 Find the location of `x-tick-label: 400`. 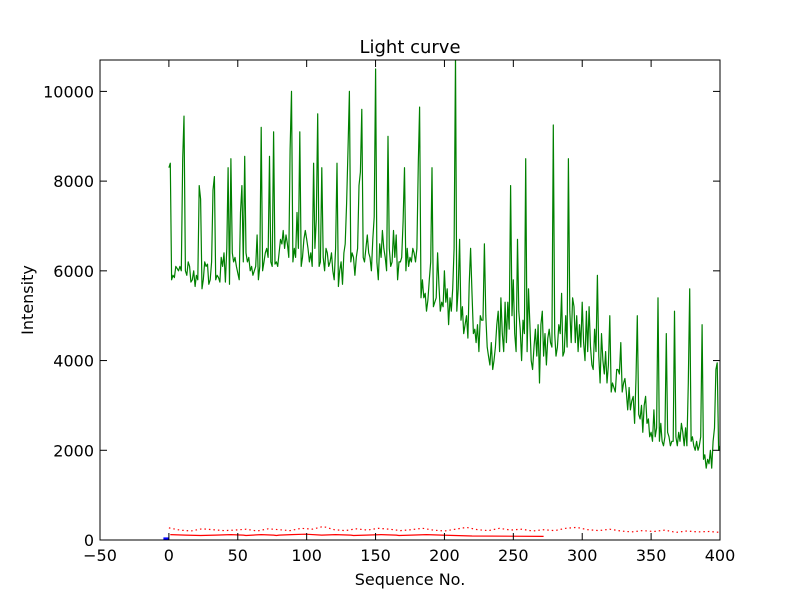

x-tick-label: 400 is located at coordinates (720, 555).